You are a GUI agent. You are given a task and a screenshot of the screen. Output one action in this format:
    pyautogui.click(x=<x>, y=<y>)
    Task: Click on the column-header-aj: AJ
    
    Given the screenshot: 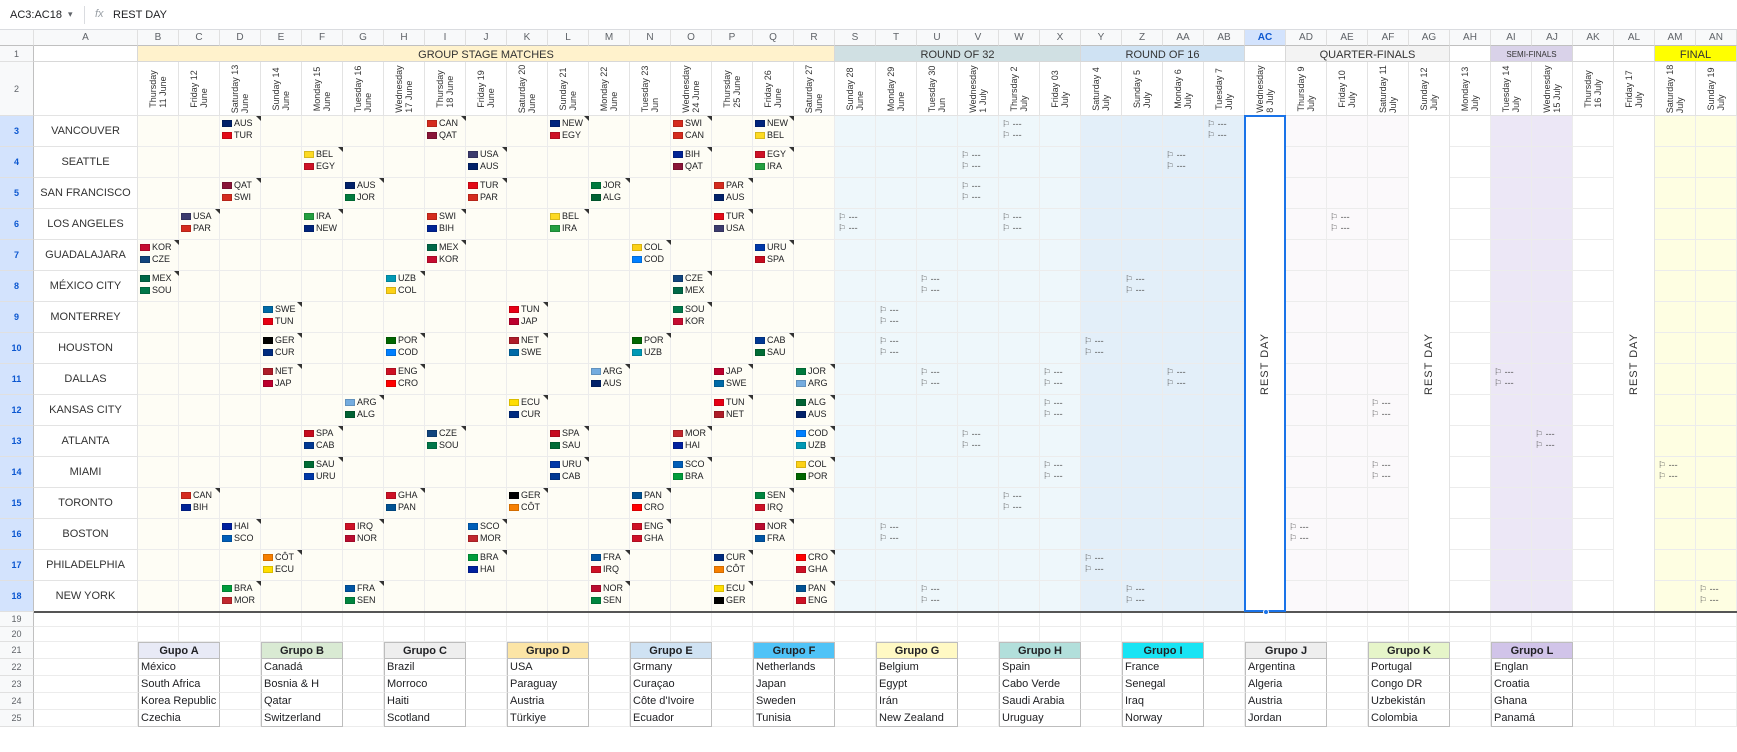 What is the action you would take?
    pyautogui.click(x=1552, y=38)
    